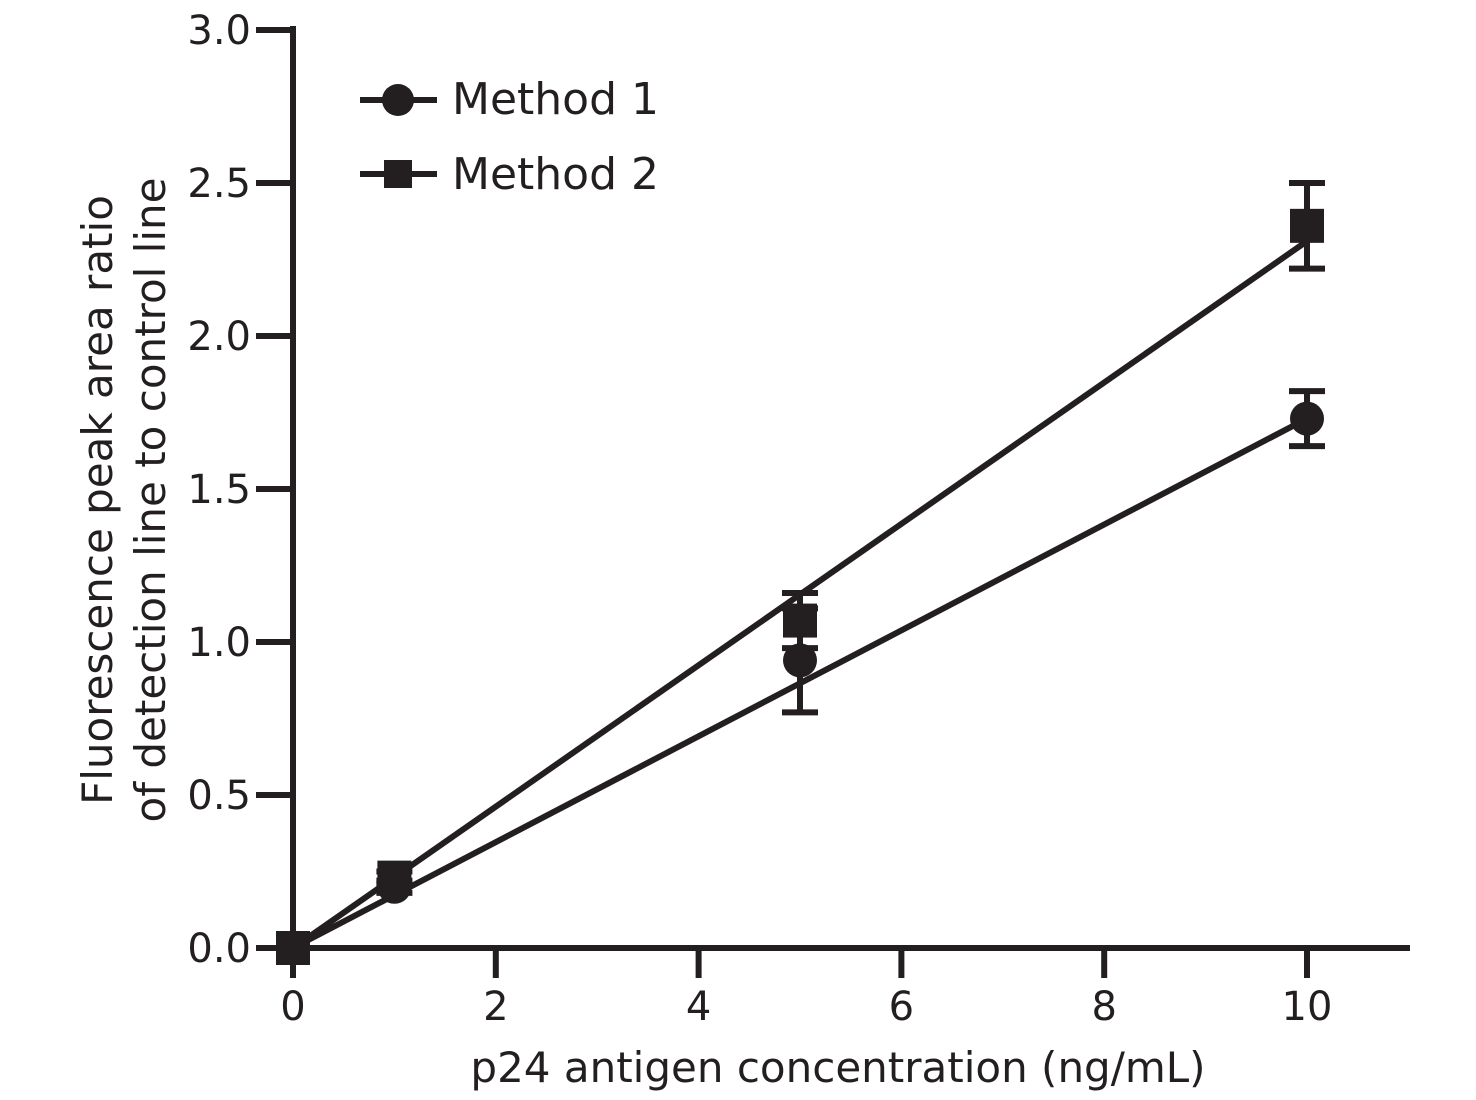 This screenshot has height=1100, width=1476. I want to click on x-tick-label: 6, so click(901, 1007).